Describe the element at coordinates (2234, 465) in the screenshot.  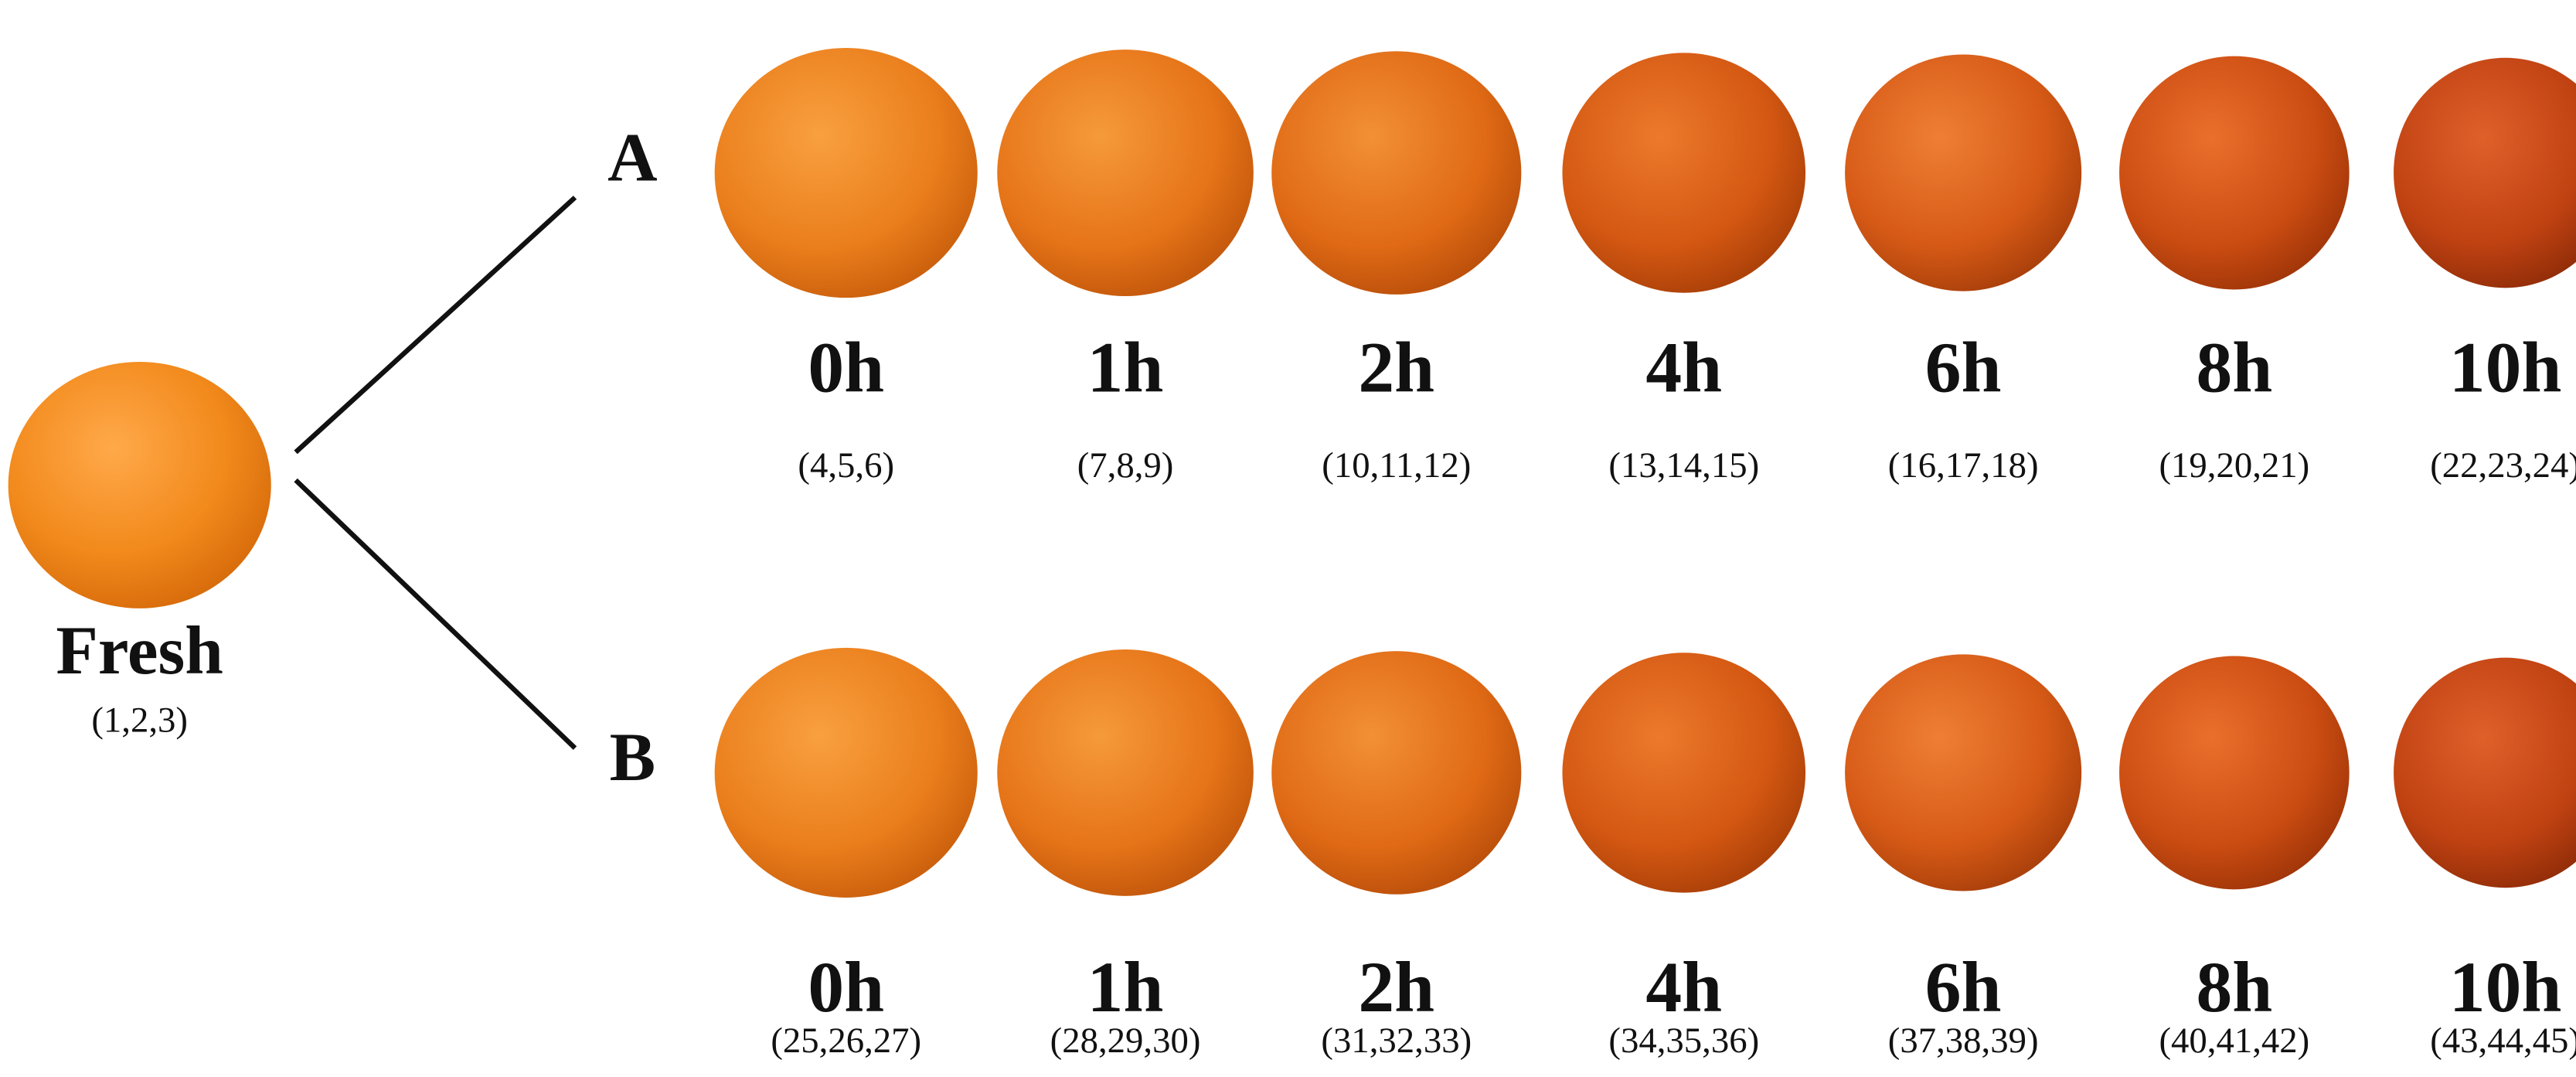
I see `sample-ids: (19,20,21)` at that location.